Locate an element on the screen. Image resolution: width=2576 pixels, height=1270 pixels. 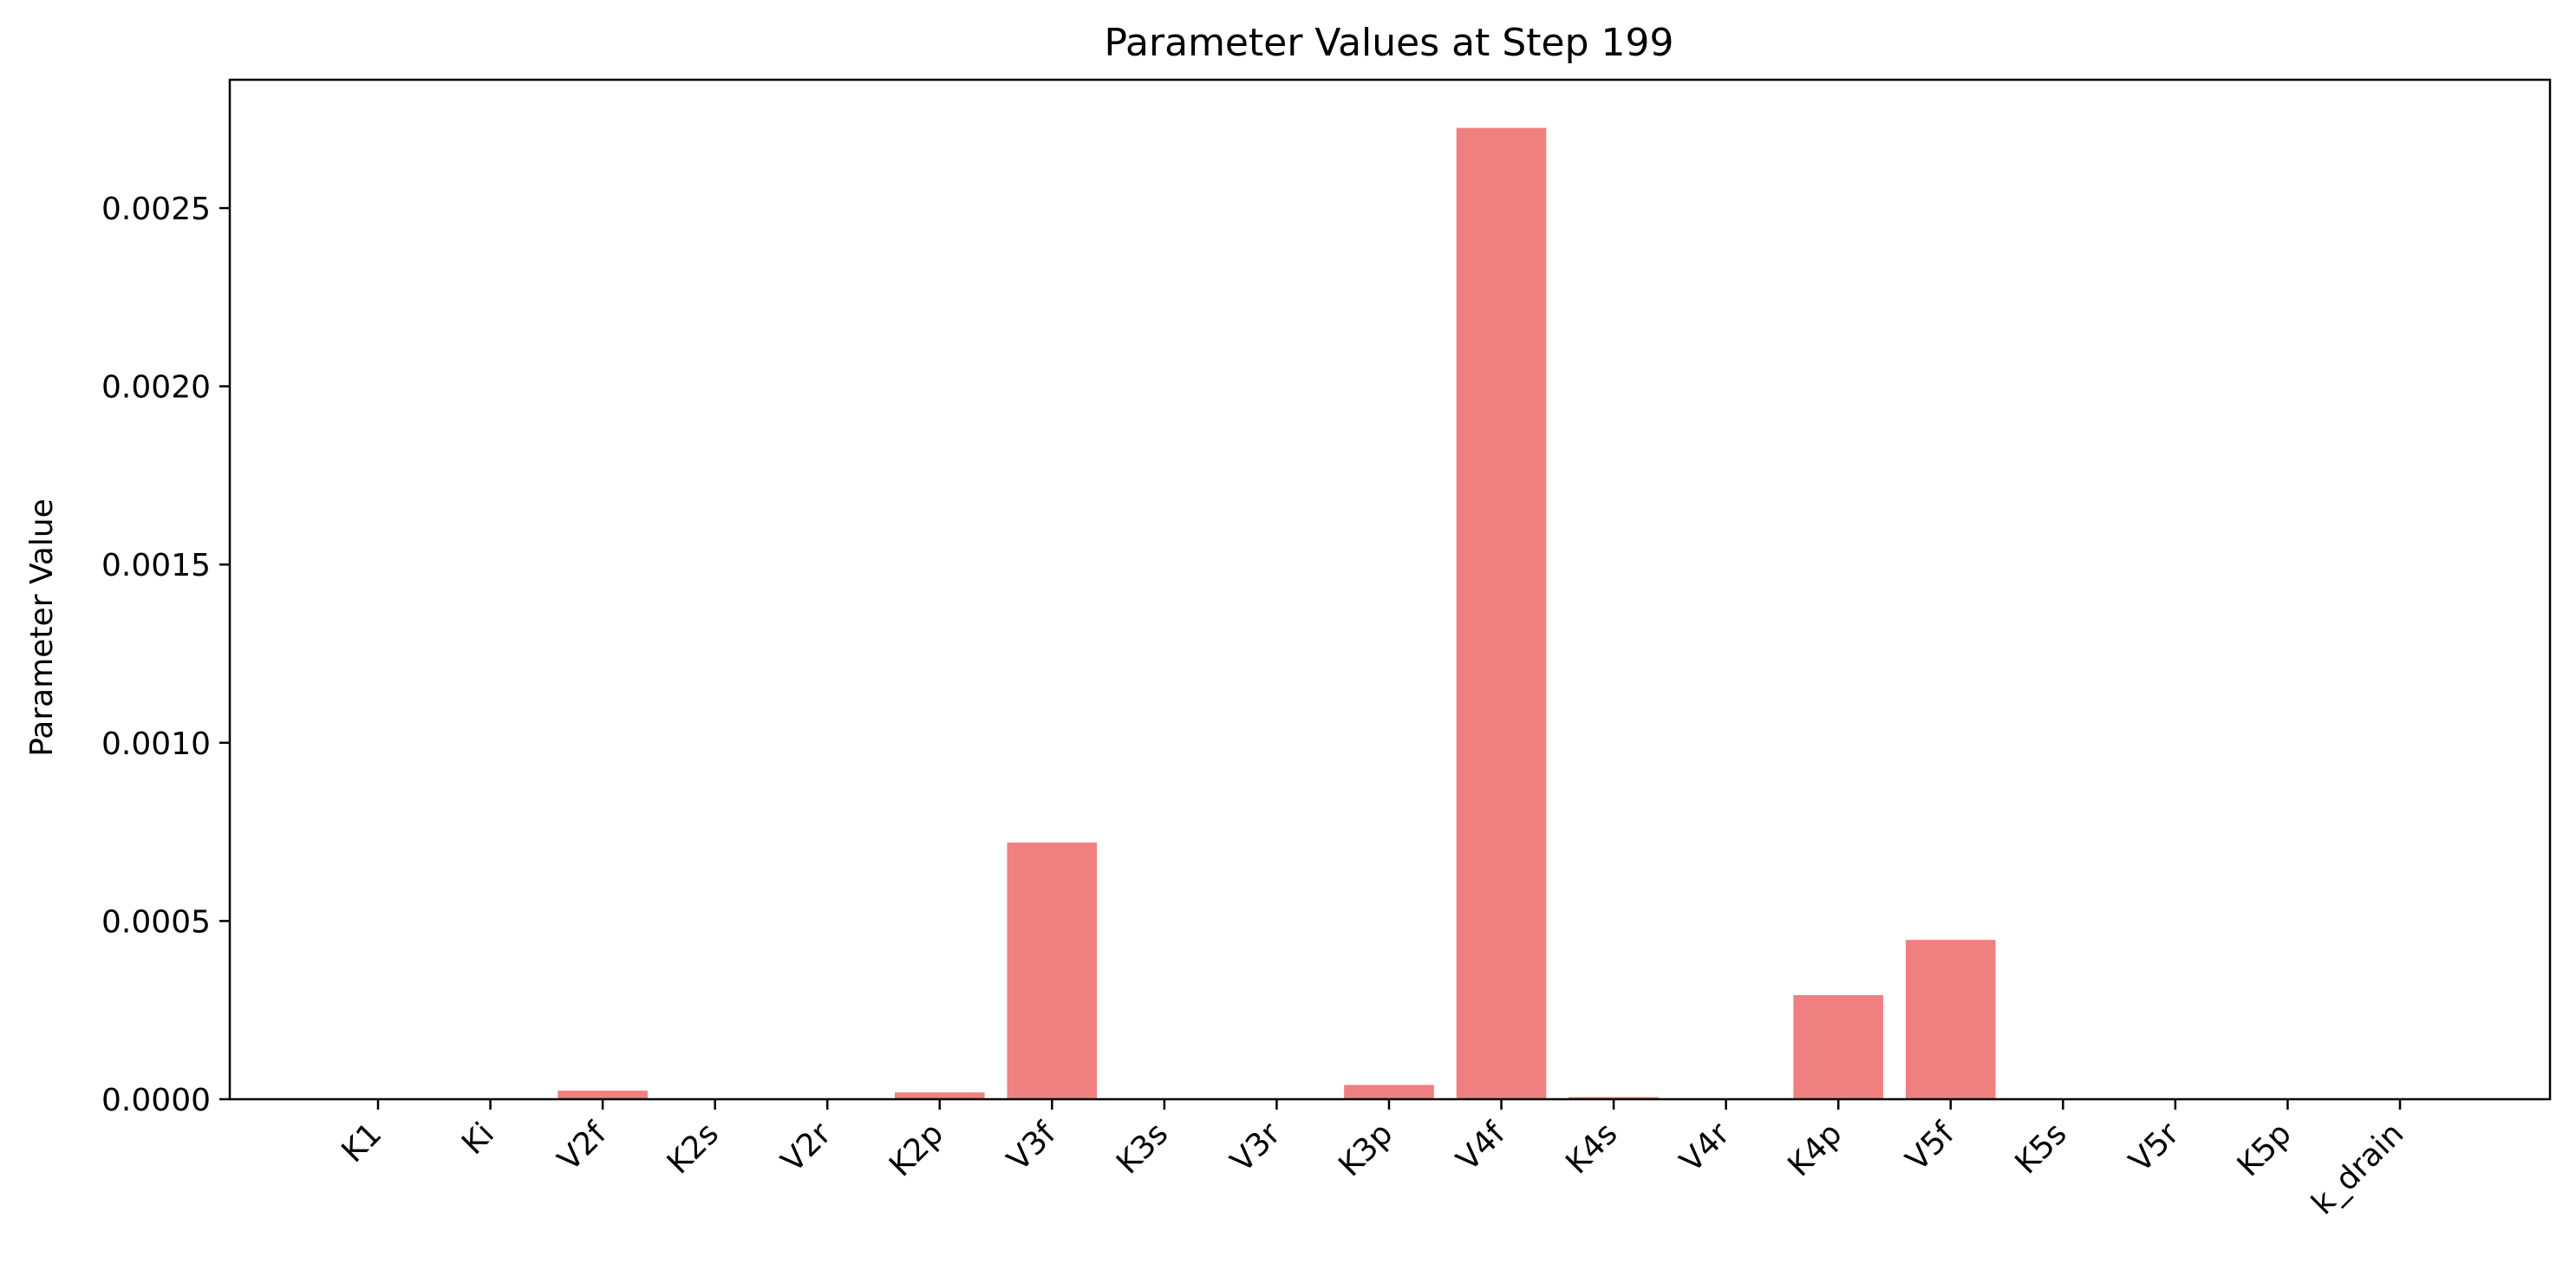
x-tick-label: K5p is located at coordinates (2265, 1149).